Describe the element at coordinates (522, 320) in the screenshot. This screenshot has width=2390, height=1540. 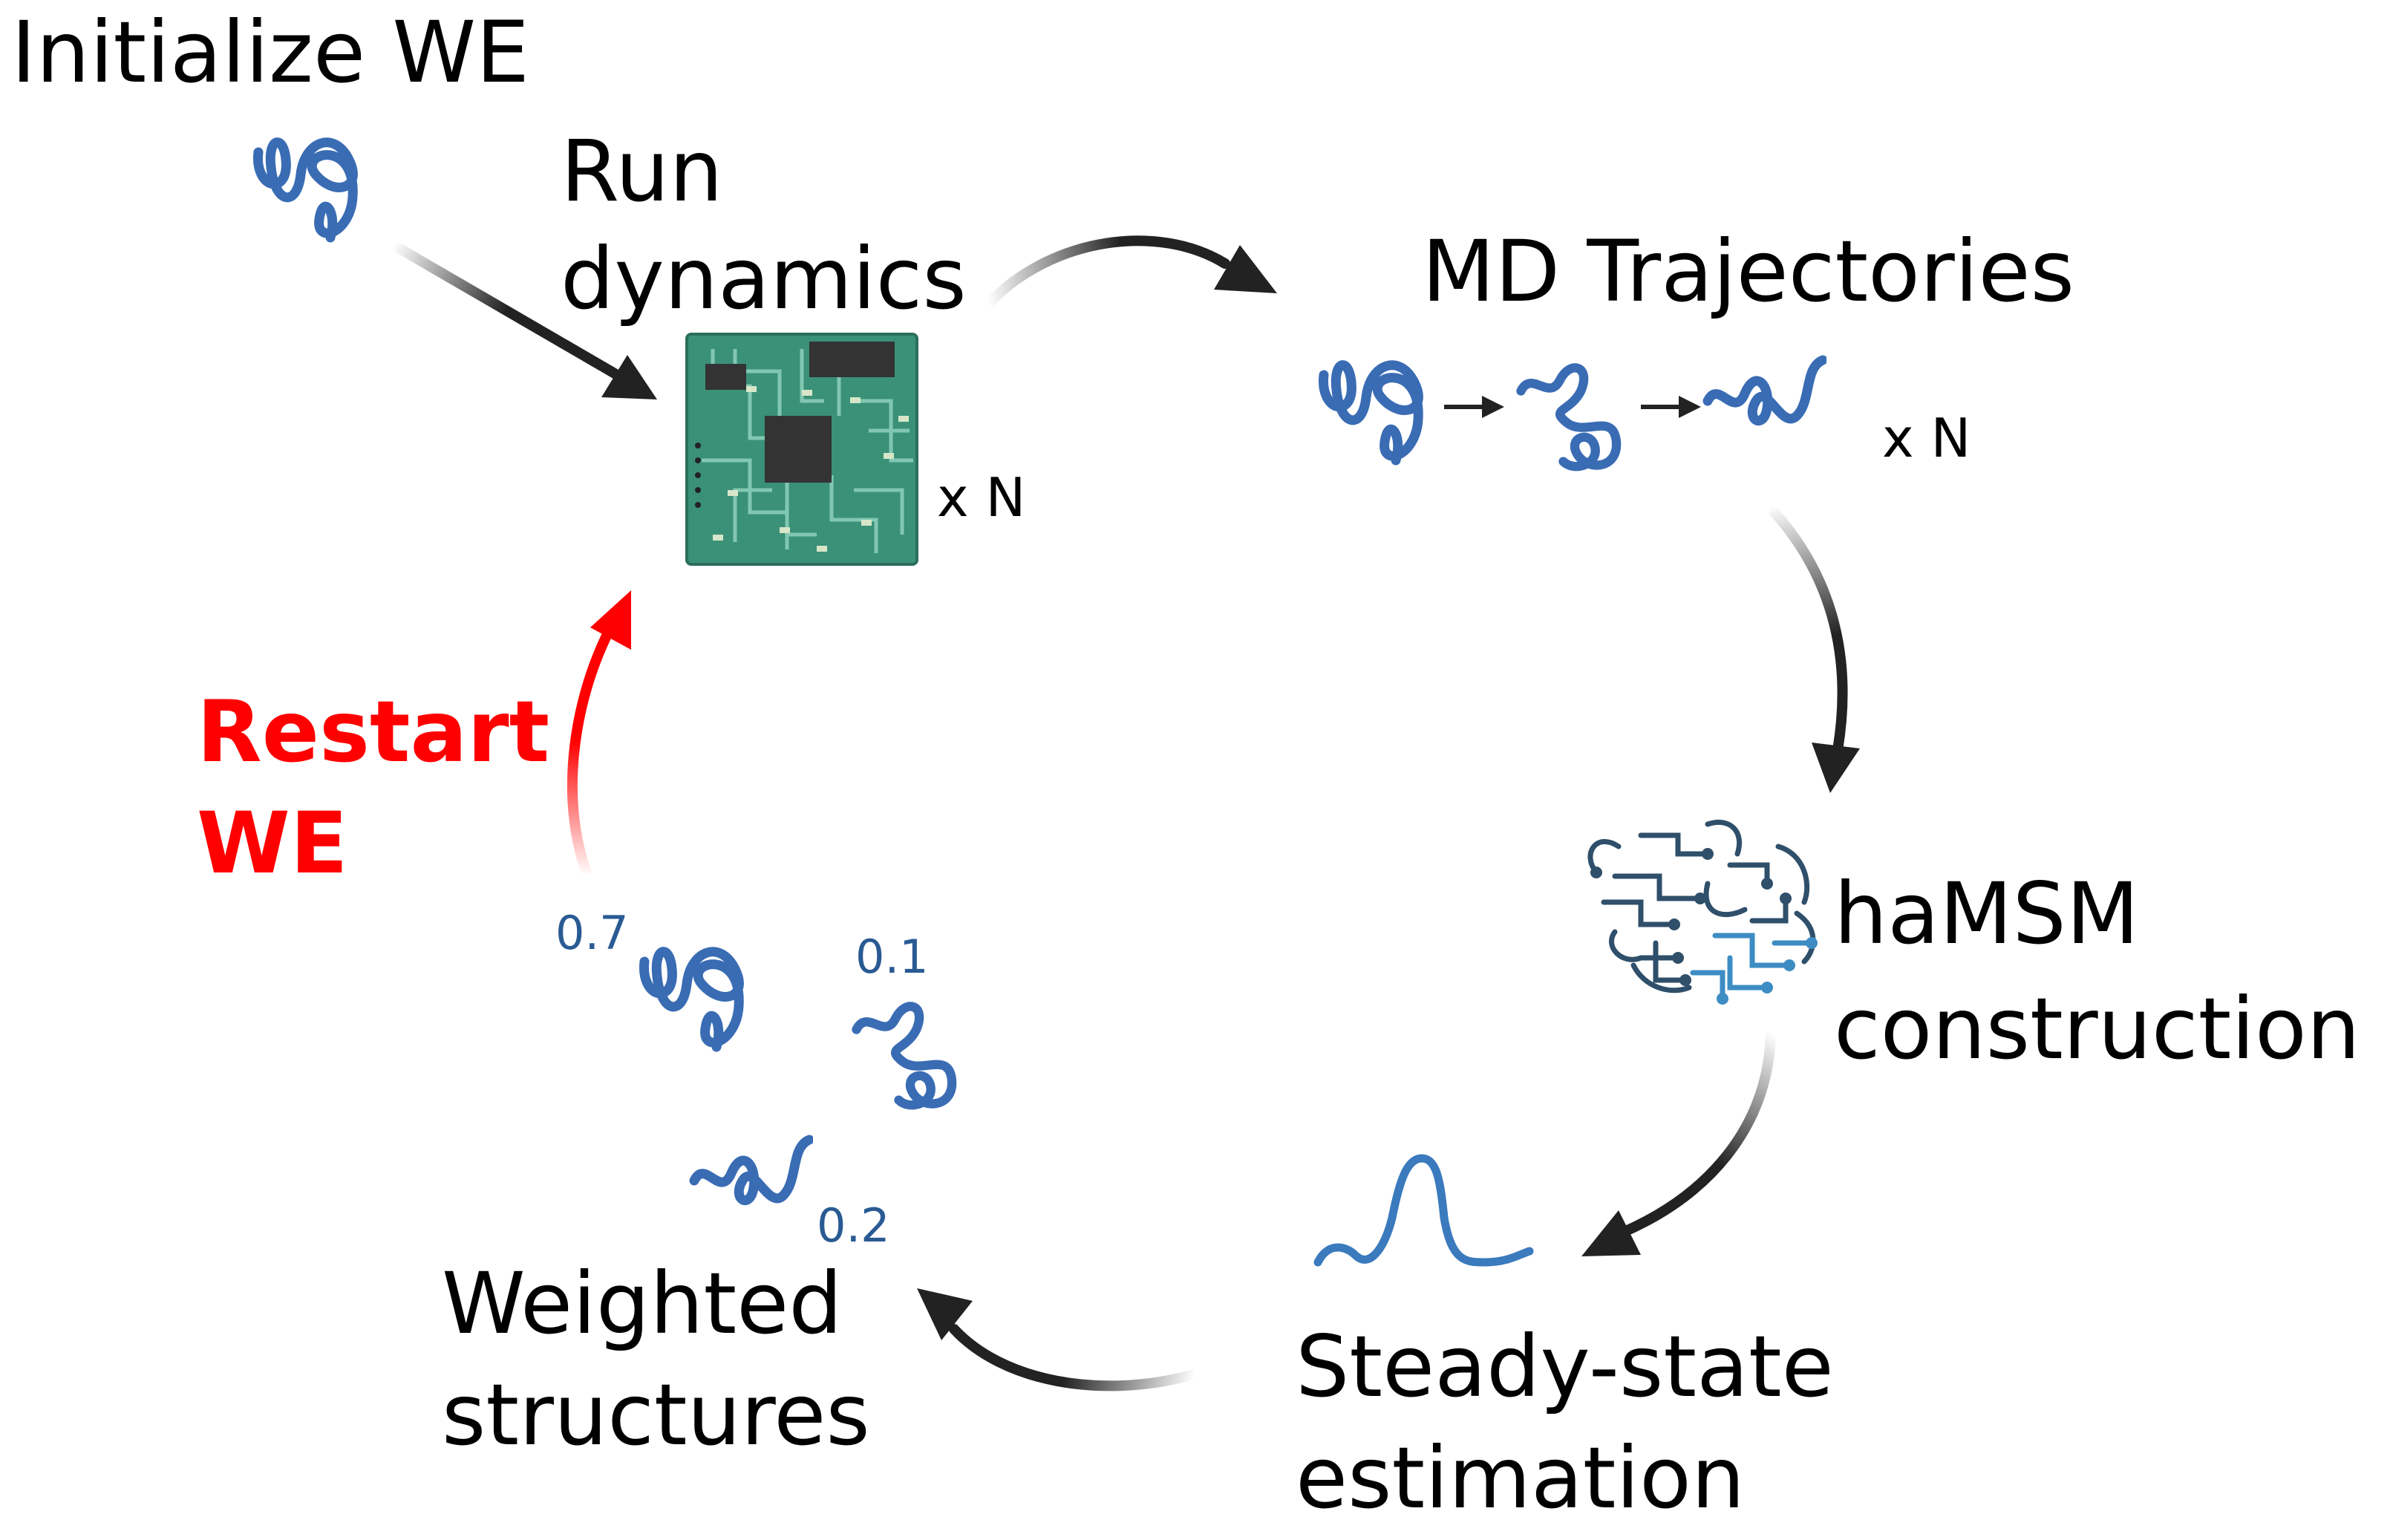
I see `initialize-arrow` at that location.